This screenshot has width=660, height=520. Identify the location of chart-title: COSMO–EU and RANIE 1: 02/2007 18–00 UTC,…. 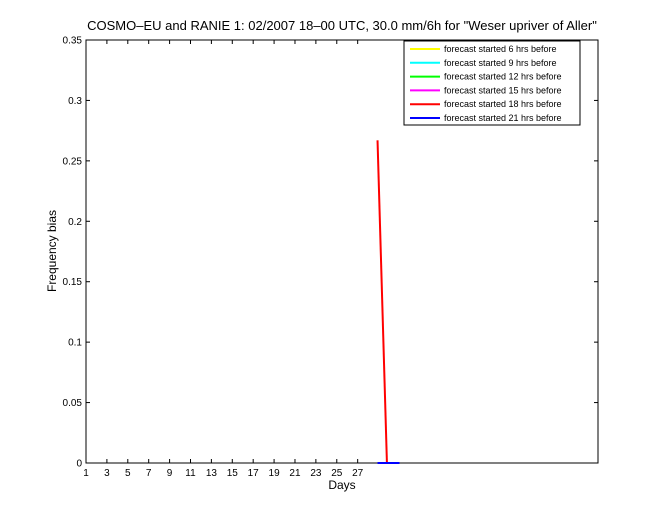
(342, 25).